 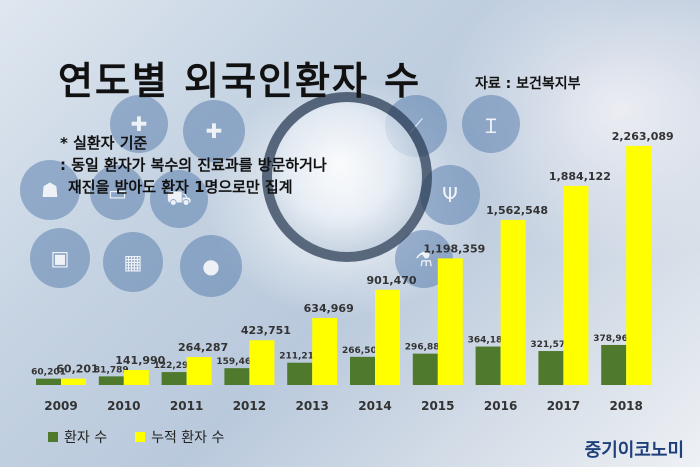 What do you see at coordinates (104, 143) in the screenshot?
I see `note-title: * 실환자 기준` at bounding box center [104, 143].